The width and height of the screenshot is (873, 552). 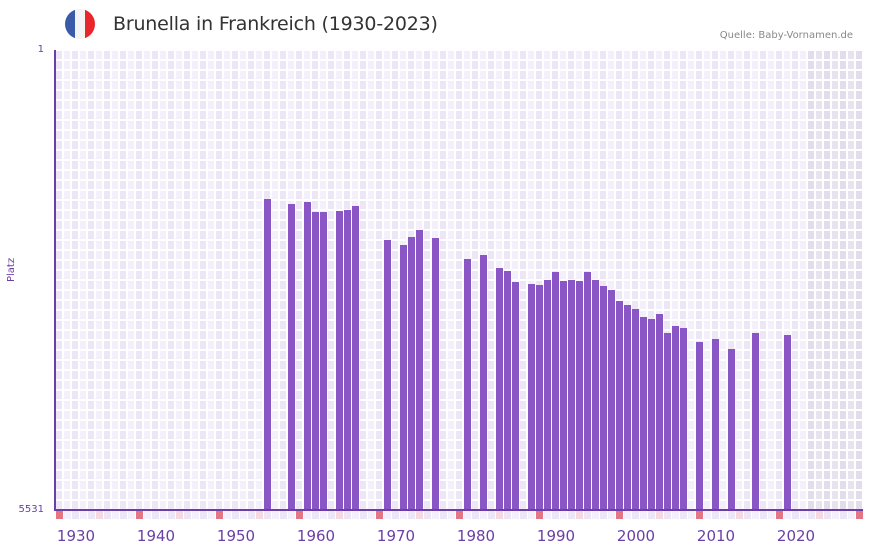 What do you see at coordinates (699, 425) in the screenshot?
I see `bar-2008` at bounding box center [699, 425].